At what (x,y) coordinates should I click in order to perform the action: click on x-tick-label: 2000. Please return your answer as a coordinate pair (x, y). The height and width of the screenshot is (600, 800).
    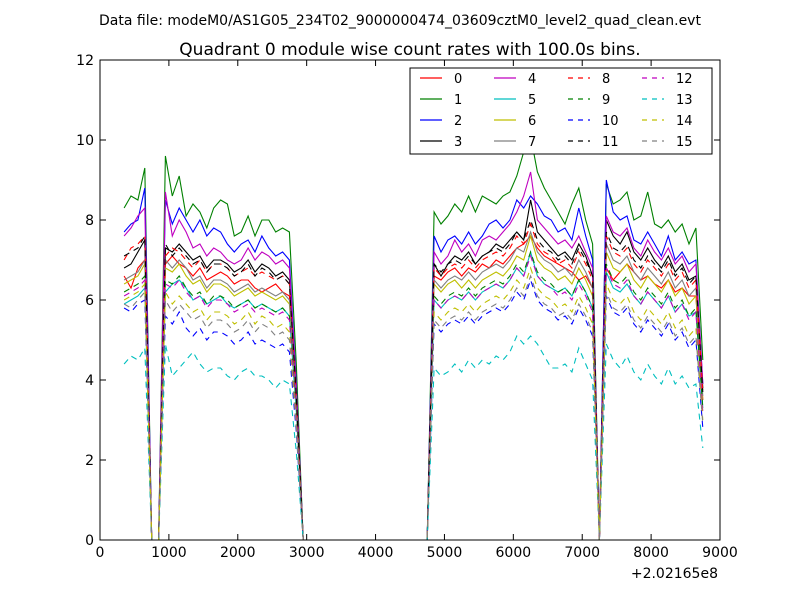
    Looking at the image, I should click on (238, 553).